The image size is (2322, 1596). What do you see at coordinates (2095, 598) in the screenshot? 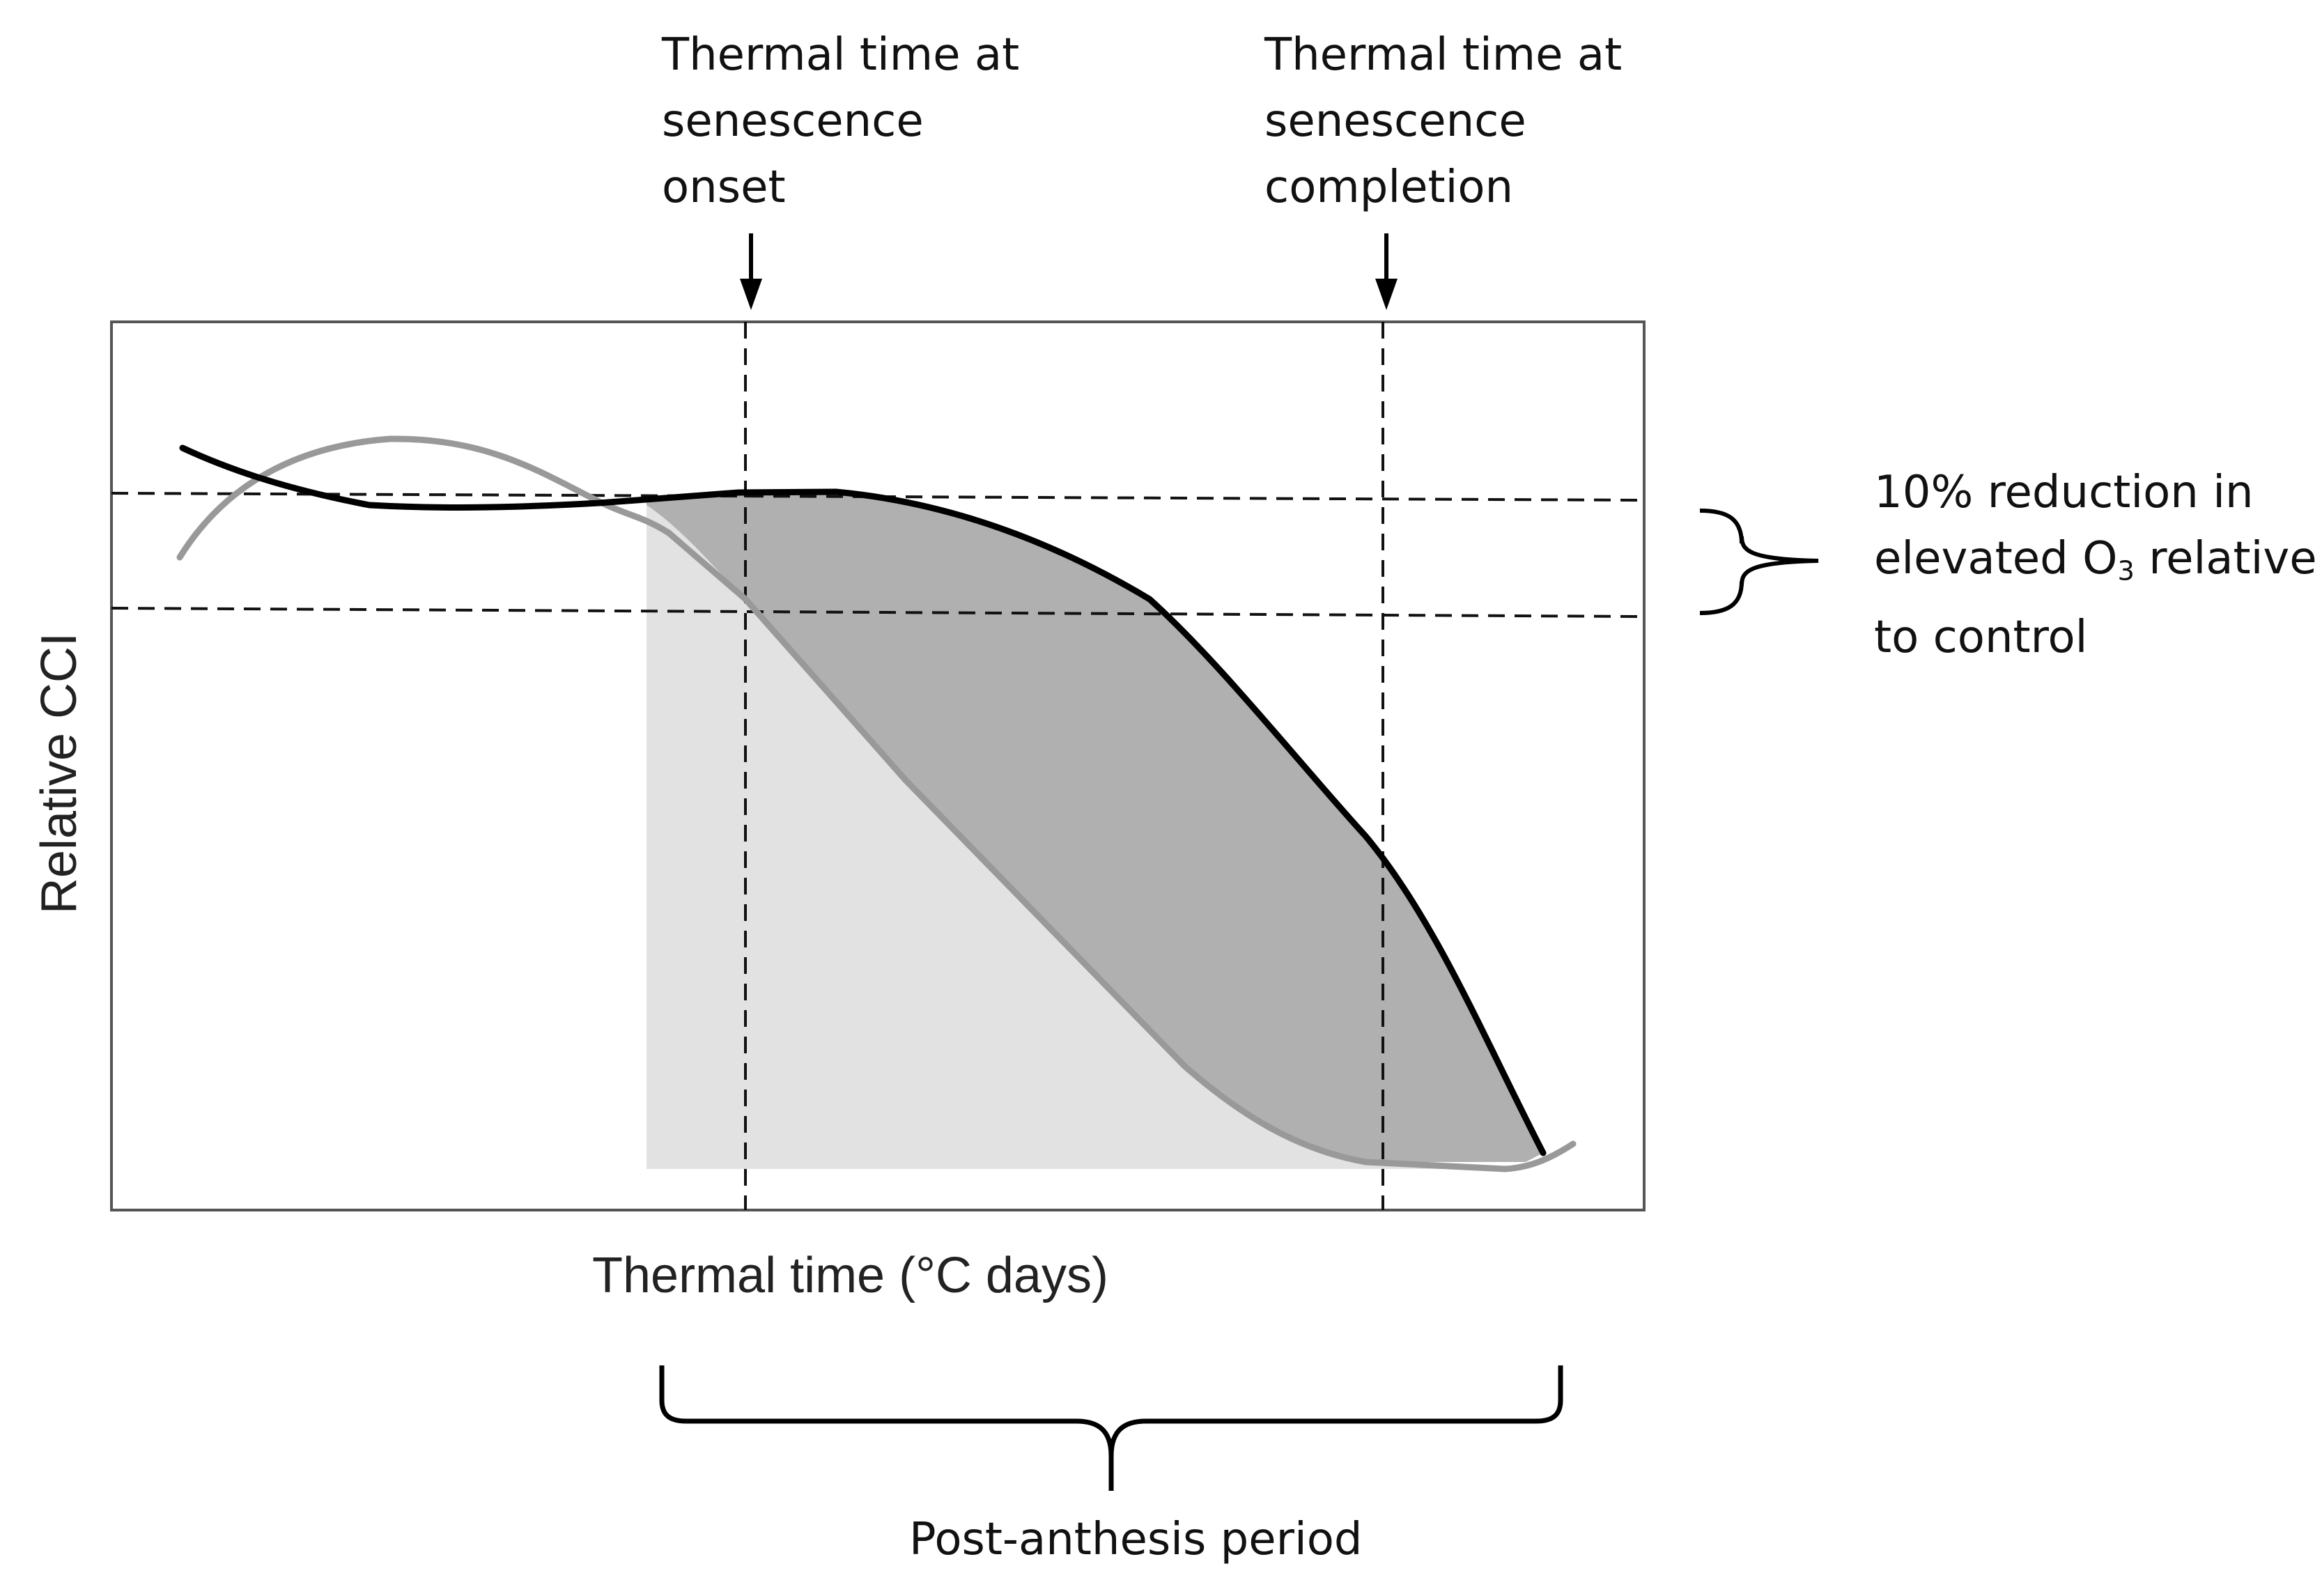
I see `reduction-label-suffix: relative to control` at bounding box center [2095, 598].